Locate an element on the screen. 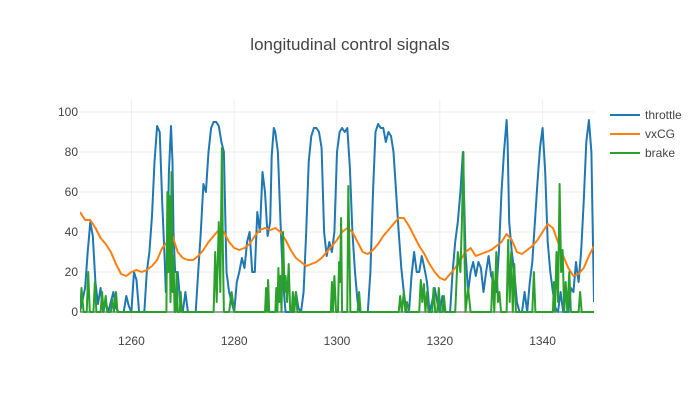 Image resolution: width=700 pixels, height=400 pixels. x-tick-label: 1260 is located at coordinates (131, 341).